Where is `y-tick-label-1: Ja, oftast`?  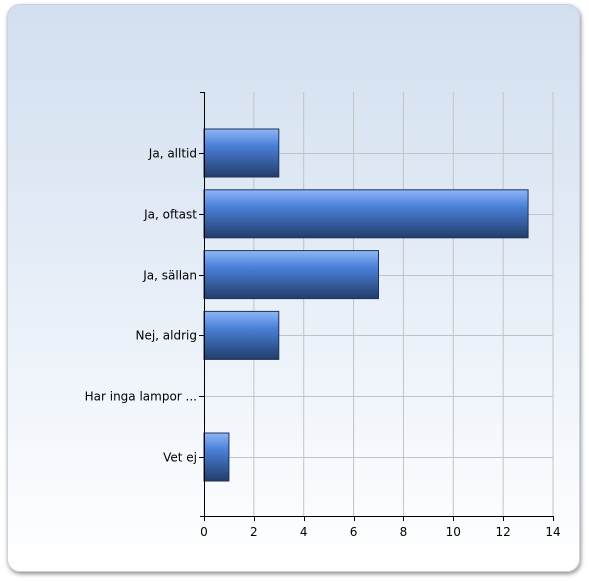
y-tick-label-1: Ja, oftast is located at coordinates (170, 215).